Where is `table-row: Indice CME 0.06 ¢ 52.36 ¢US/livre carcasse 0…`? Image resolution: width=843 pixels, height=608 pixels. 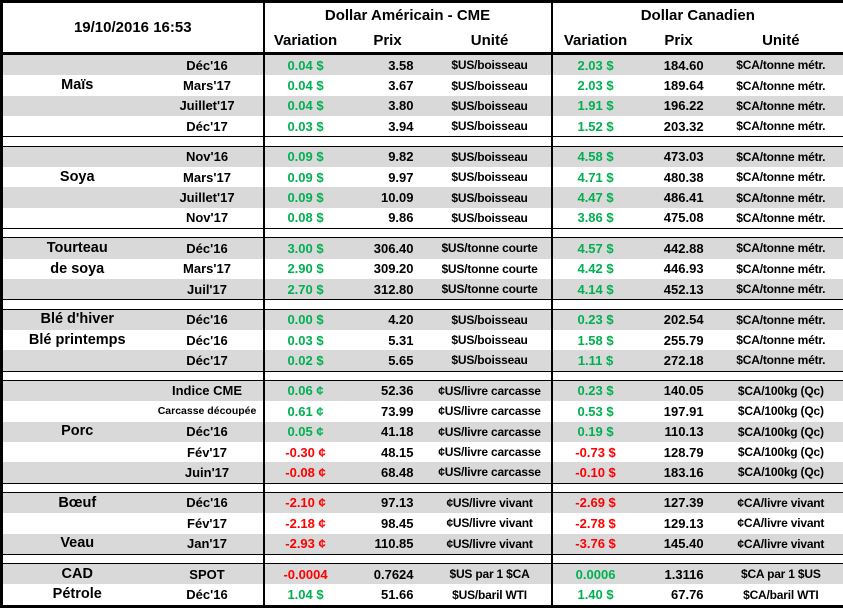
table-row: Indice CME 0.06 ¢ 52.36 ¢US/livre carcasse 0… is located at coordinates (422, 391).